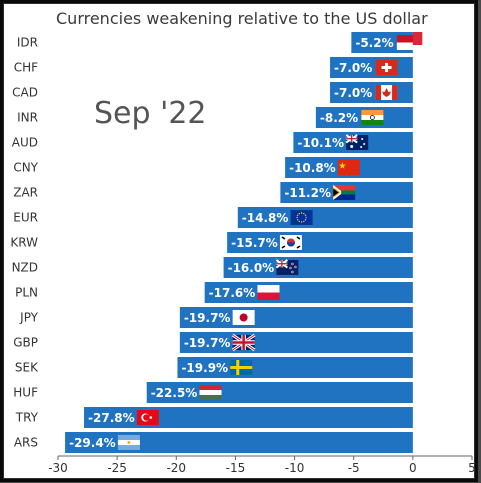 The width and height of the screenshot is (481, 483). I want to click on switzerland-flag, so click(386, 67).